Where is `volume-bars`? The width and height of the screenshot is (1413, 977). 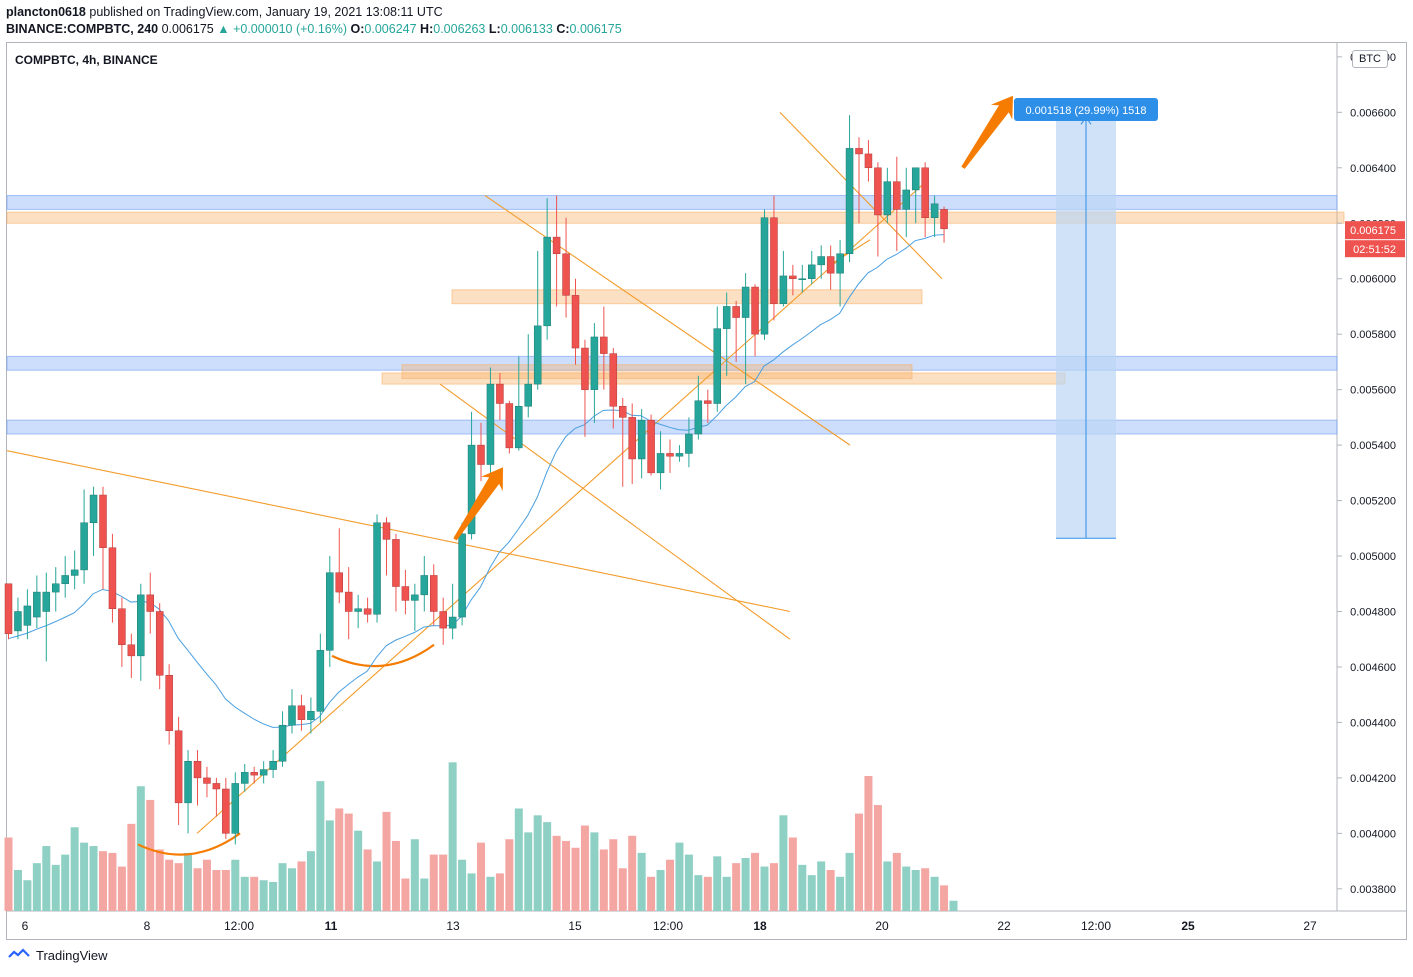 volume-bars is located at coordinates (481, 836).